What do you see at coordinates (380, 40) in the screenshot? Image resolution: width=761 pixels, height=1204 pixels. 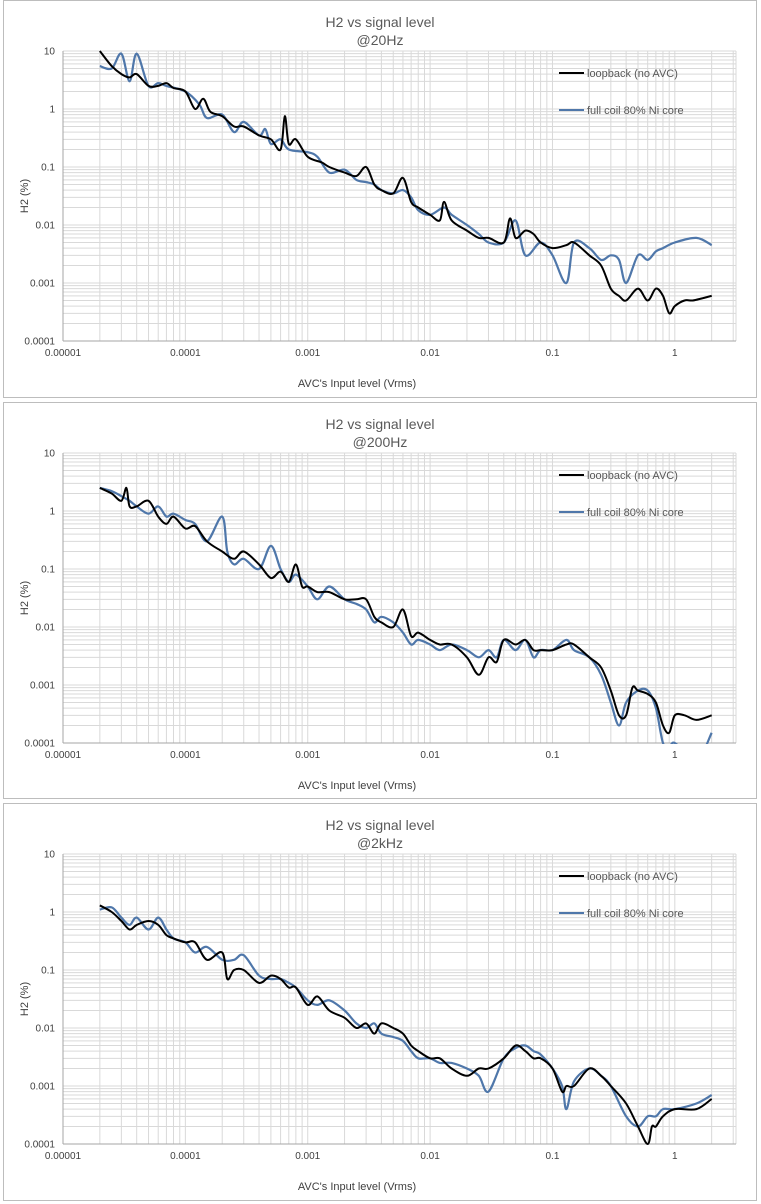 I see `chart-subtitle: @20Hz` at bounding box center [380, 40].